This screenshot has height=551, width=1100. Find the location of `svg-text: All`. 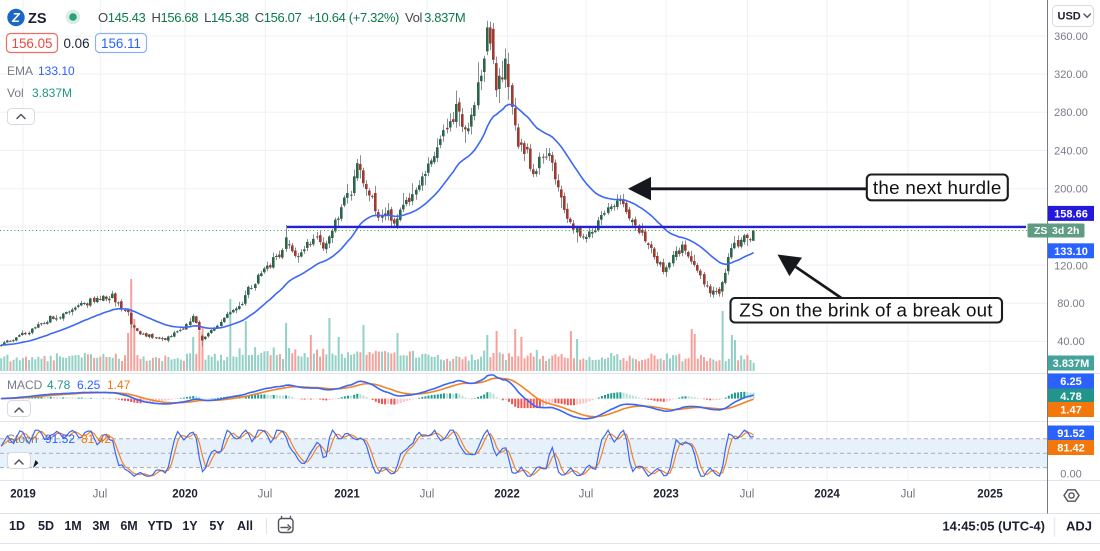

svg-text: All is located at coordinates (245, 526).